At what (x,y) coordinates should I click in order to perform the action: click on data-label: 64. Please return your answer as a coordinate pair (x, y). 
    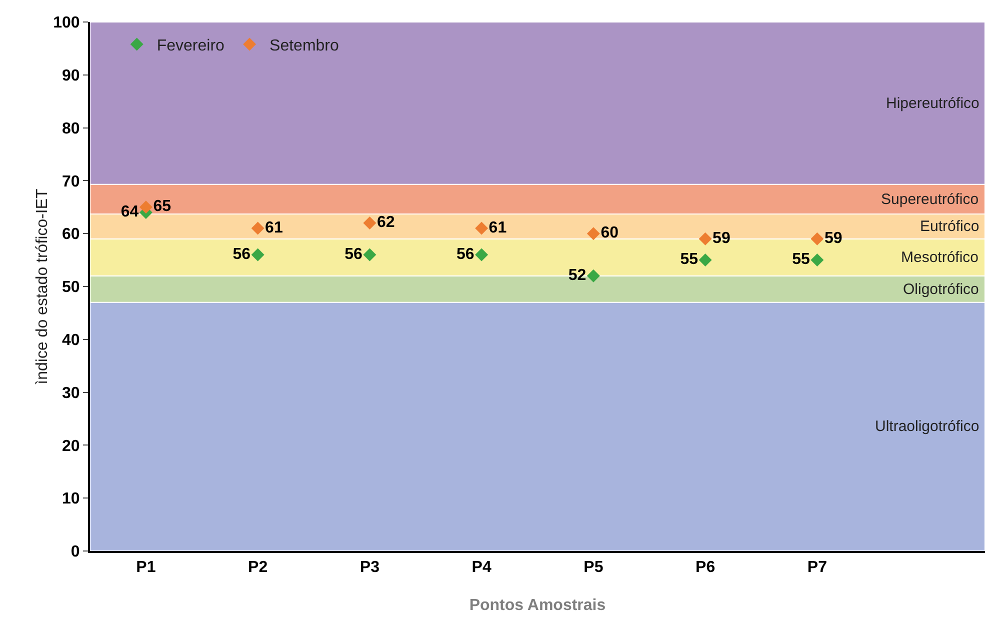
    Looking at the image, I should click on (129, 211).